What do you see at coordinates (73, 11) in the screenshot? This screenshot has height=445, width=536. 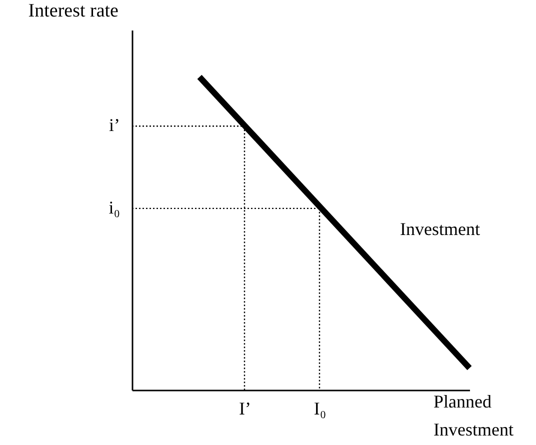 I see `y-axis-title: Interest rate` at bounding box center [73, 11].